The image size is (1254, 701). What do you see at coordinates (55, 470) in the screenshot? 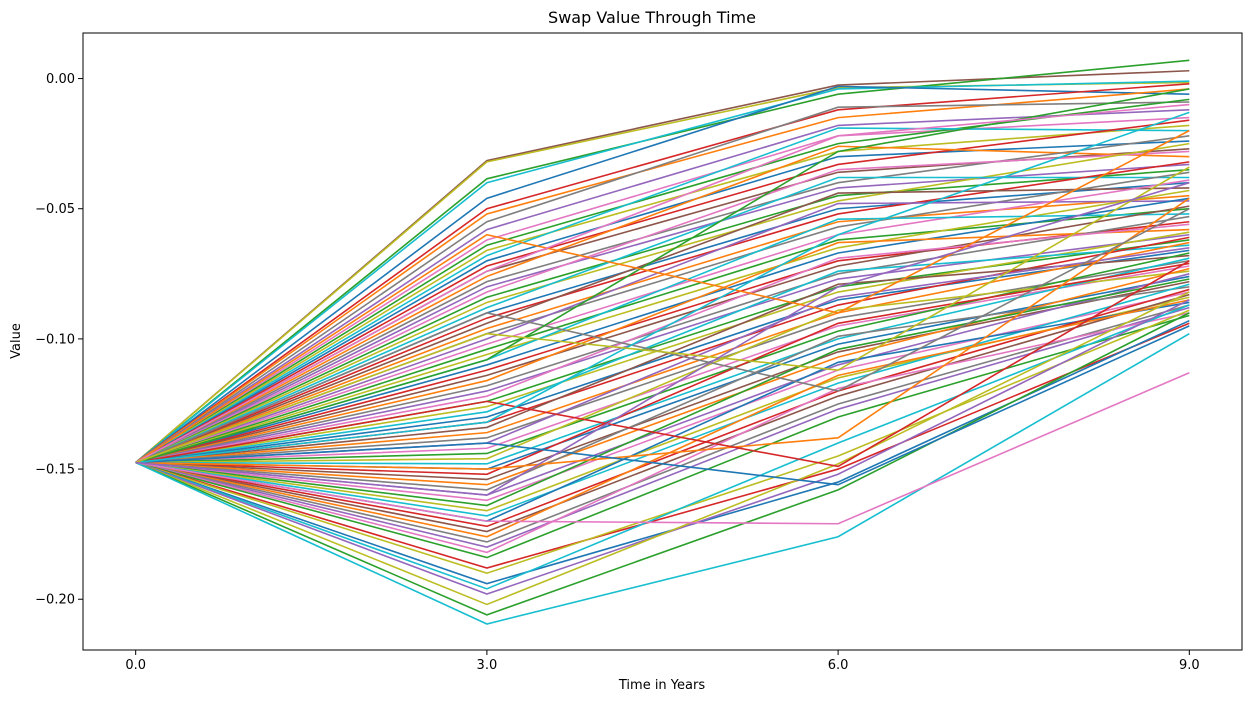
I see `y-tick-label: −0.15` at bounding box center [55, 470].